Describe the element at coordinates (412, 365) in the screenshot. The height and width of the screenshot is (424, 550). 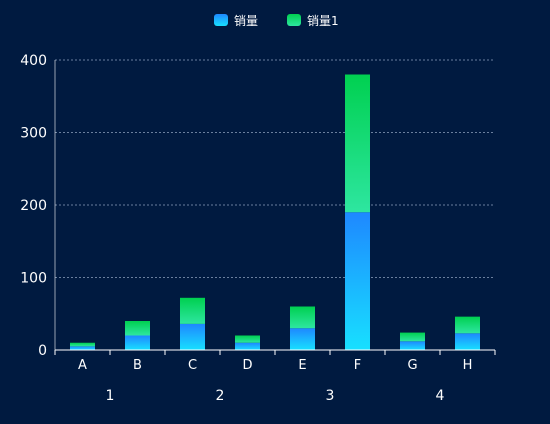
I see `x-tick-label: G` at that location.